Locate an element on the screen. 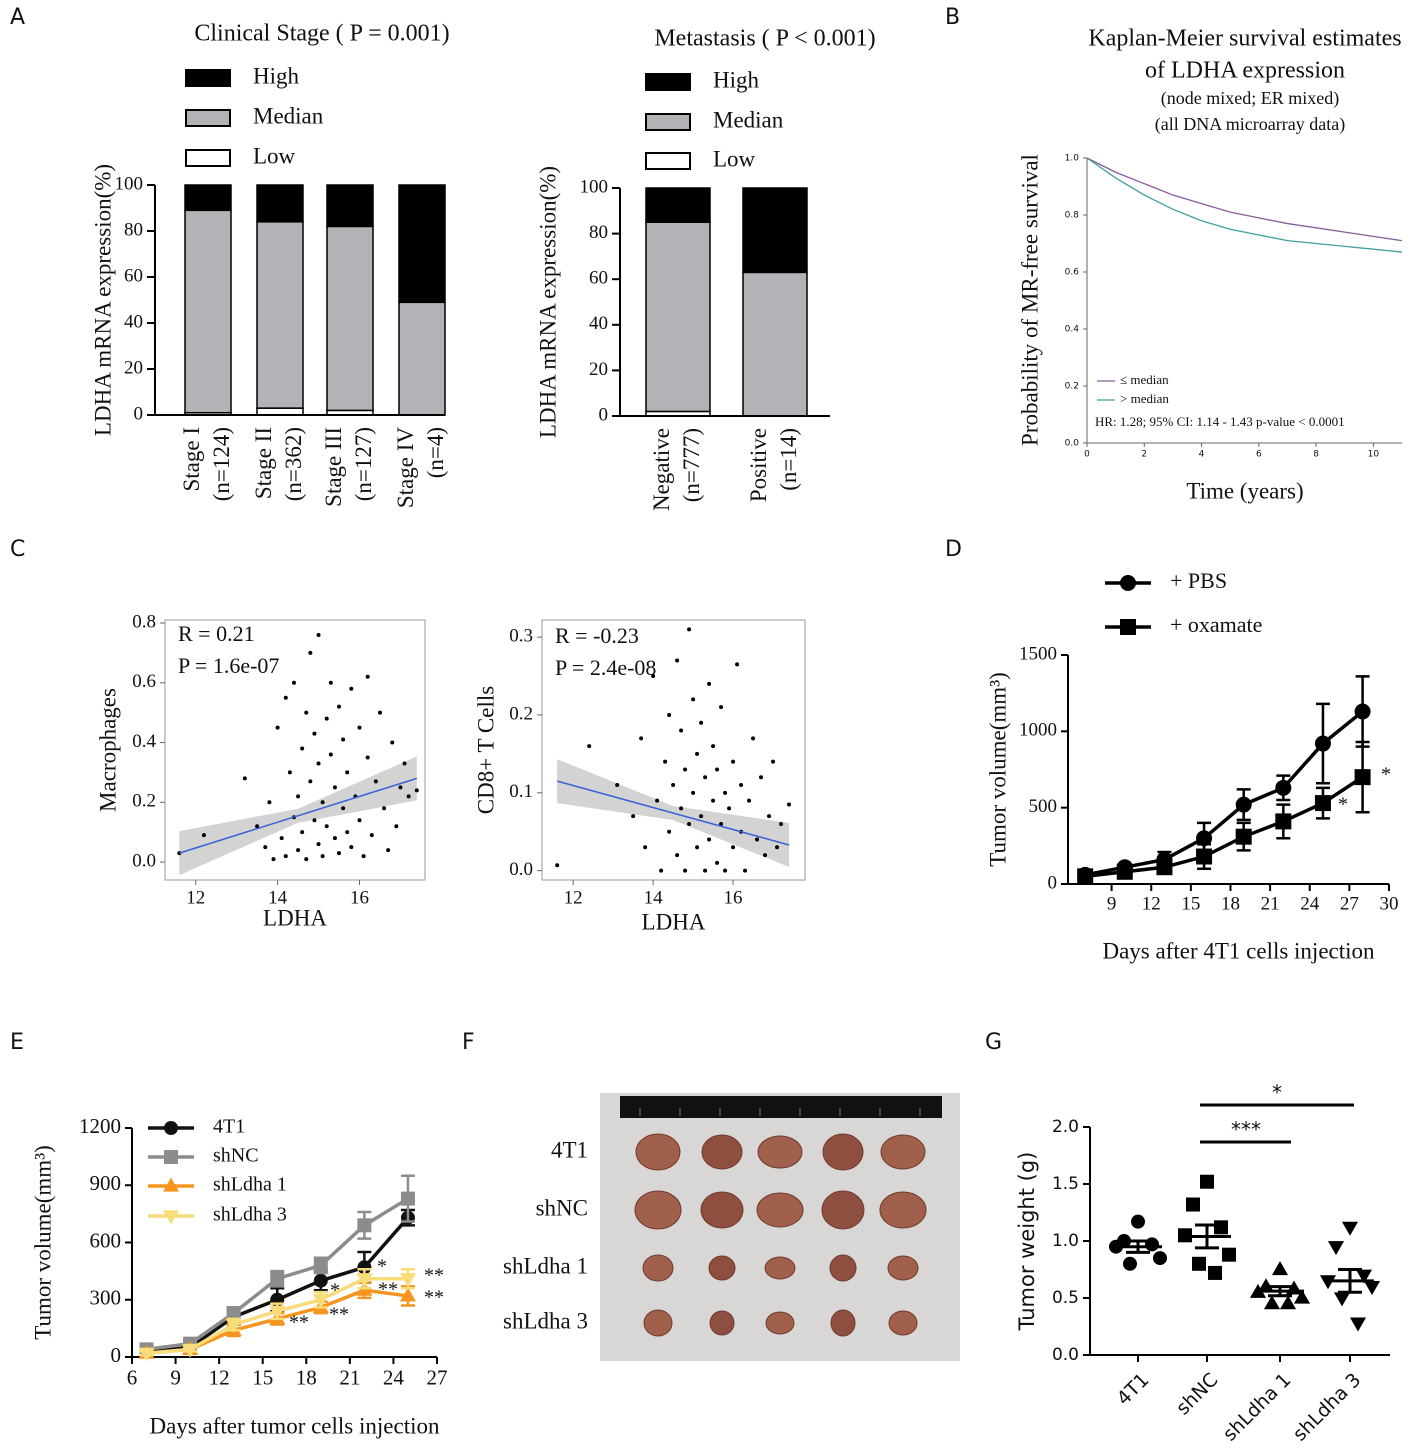  y-tick-label: 0.3 is located at coordinates (521, 635).